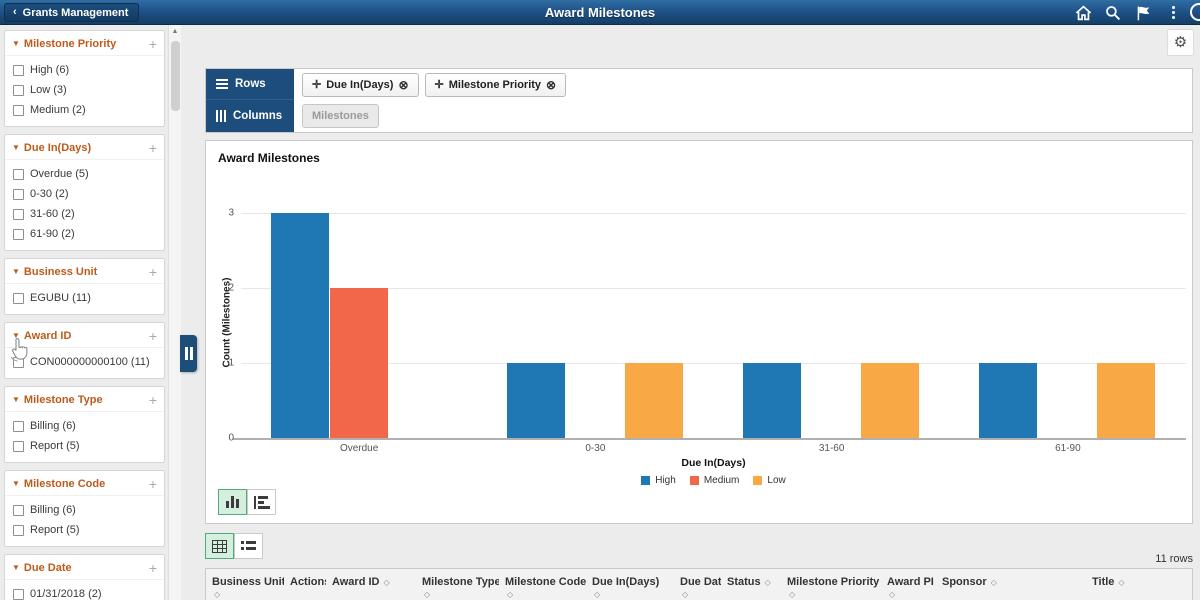 This screenshot has width=1200, height=600. I want to click on scroll-up-icon: ▲, so click(175, 31).